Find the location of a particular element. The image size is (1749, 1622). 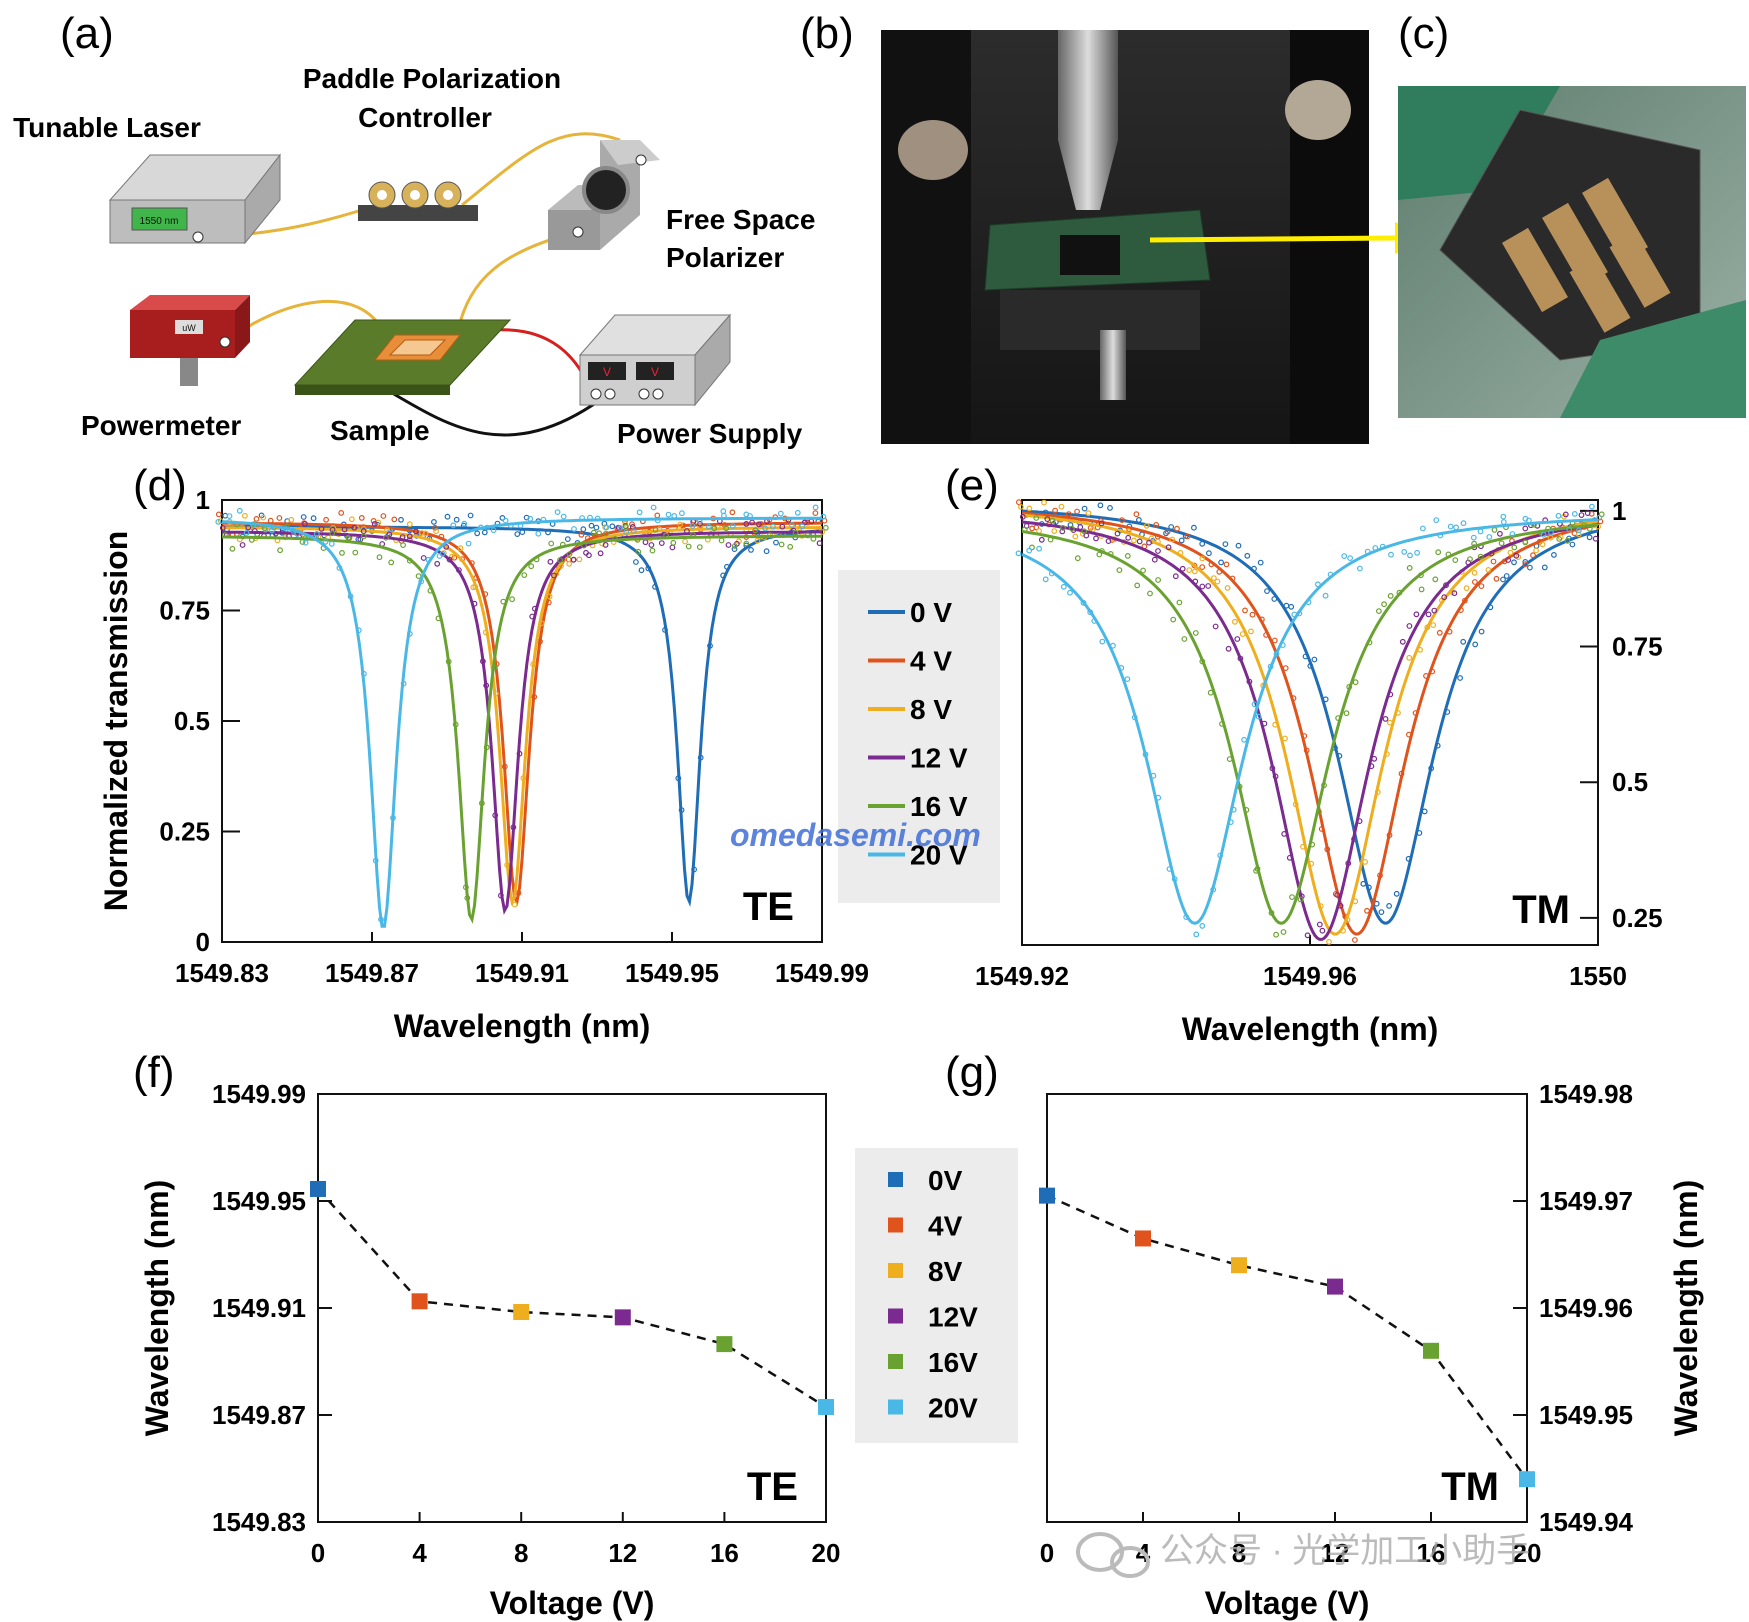

mode-label: TE is located at coordinates (772, 1487).